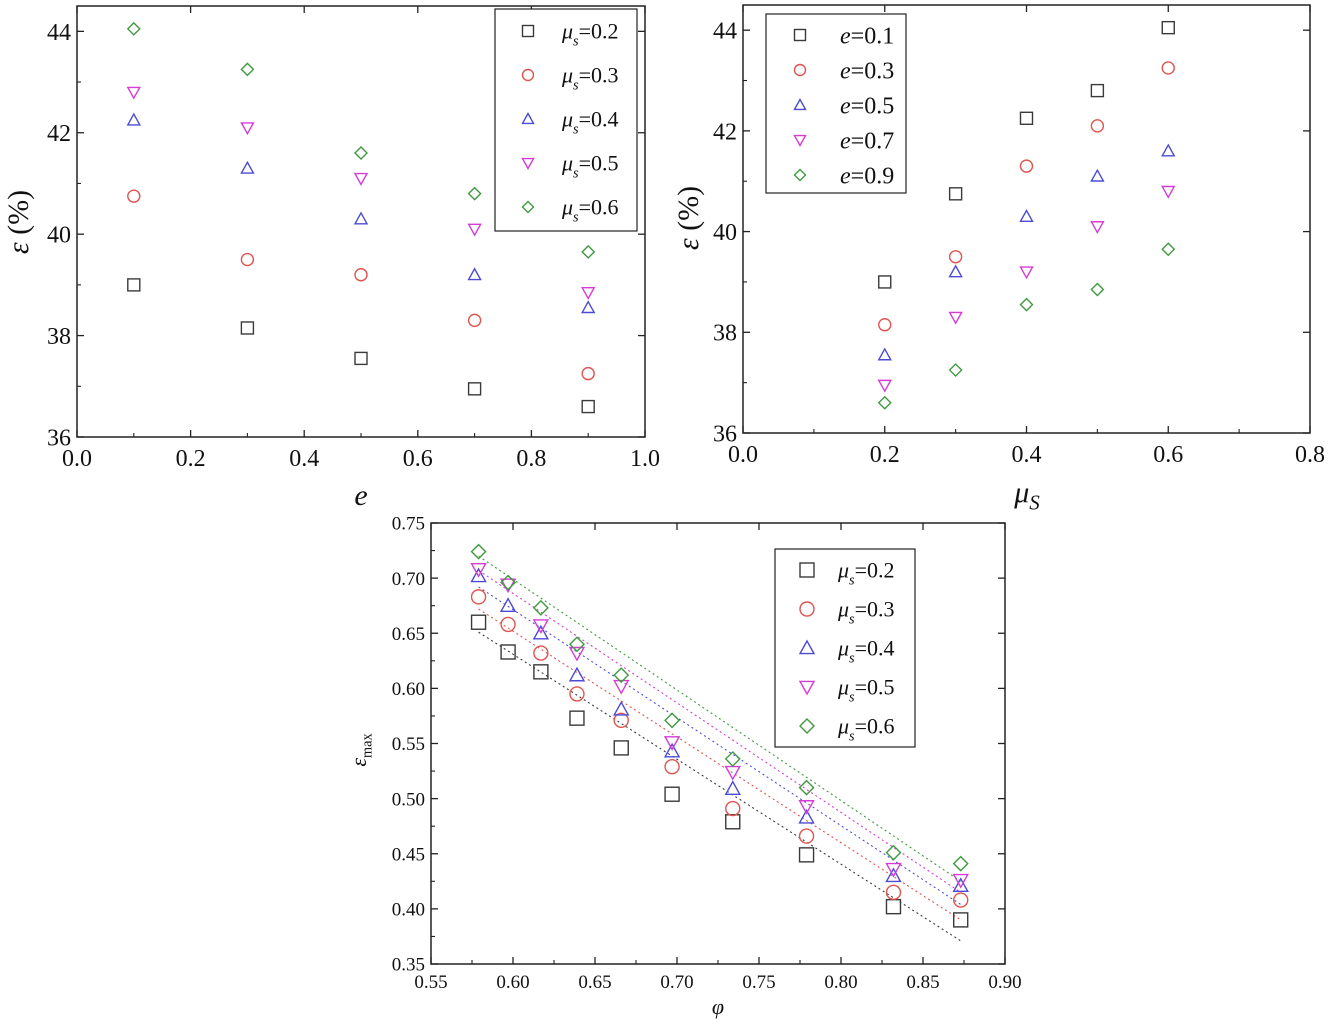 The image size is (1333, 1026). What do you see at coordinates (885, 455) in the screenshot?
I see `x-tick-label: 0.2` at bounding box center [885, 455].